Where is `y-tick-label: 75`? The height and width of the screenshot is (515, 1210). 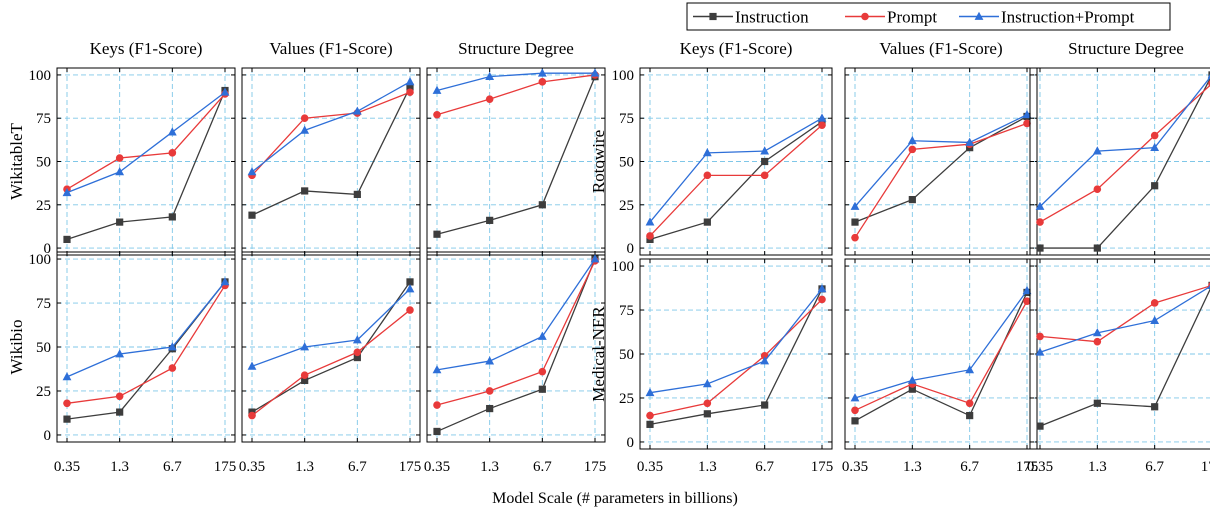
y-tick-label: 75 is located at coordinates (43, 119).